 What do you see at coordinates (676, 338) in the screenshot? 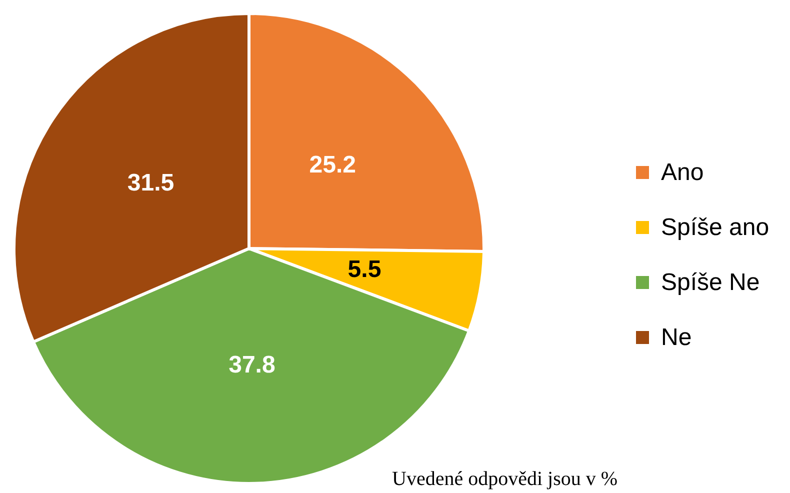
I see `legend-label: Ne` at bounding box center [676, 338].